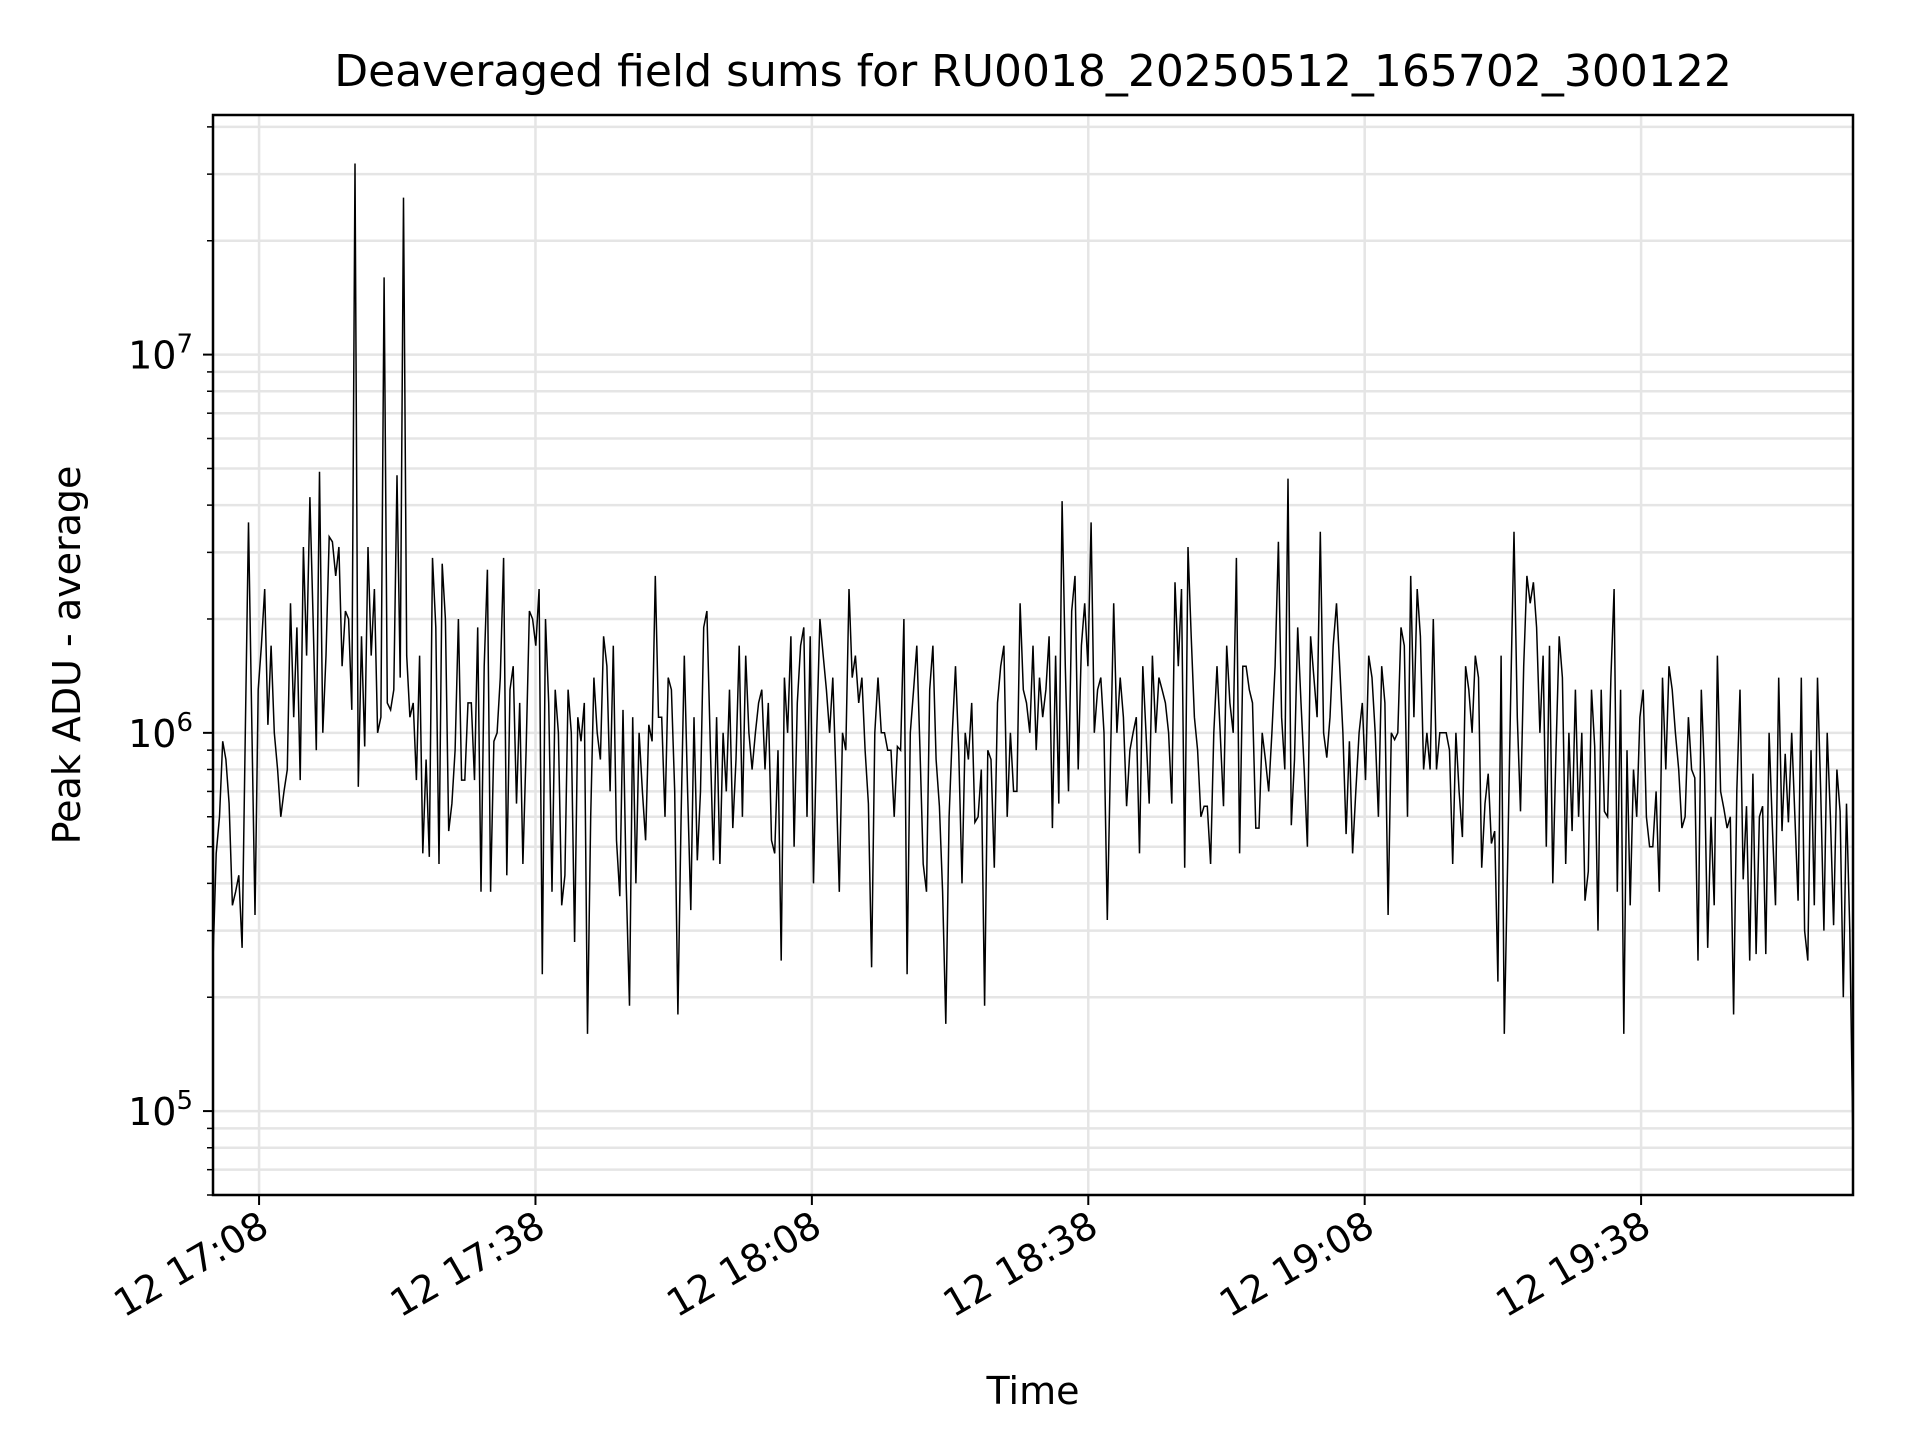  I want to click on y-tick-label: 105, so click(160, 1110).